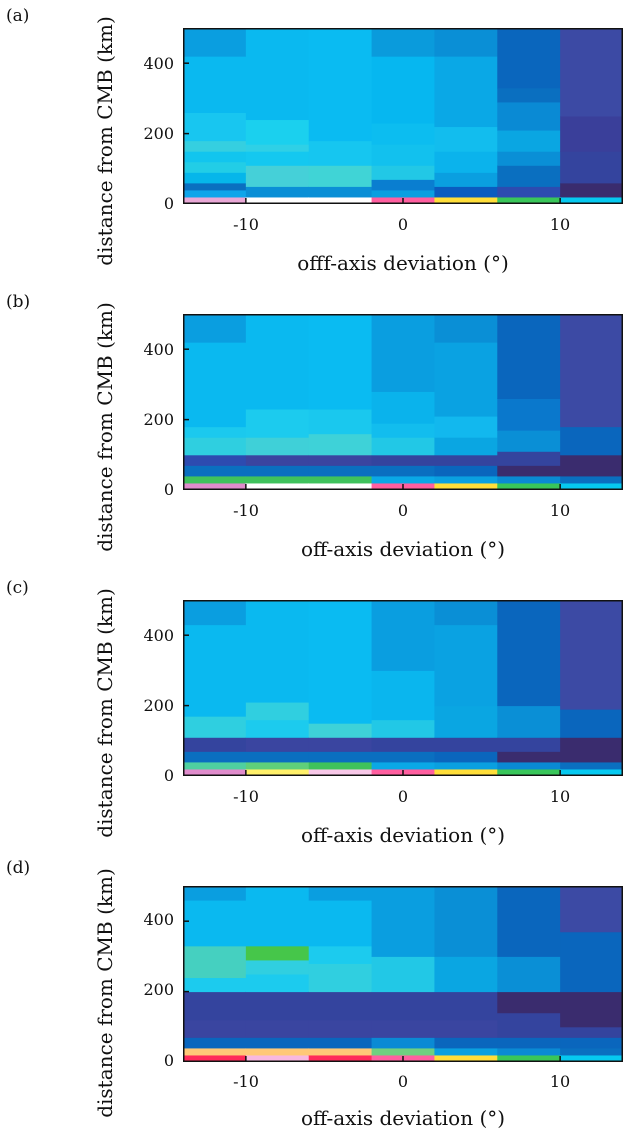 The image size is (626, 1134). I want to click on heatmap-plot, so click(403, 974).